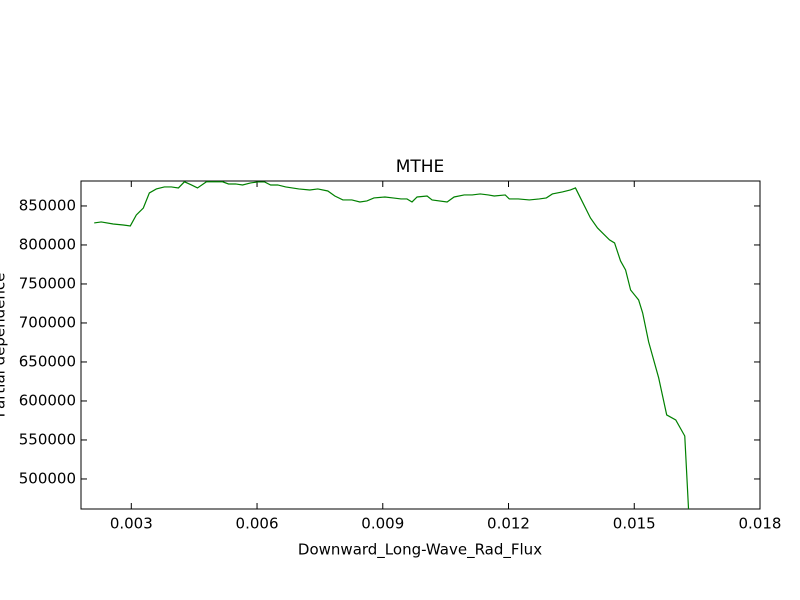 This screenshot has height=600, width=800. What do you see at coordinates (4, 345) in the screenshot?
I see `y-axis-label: Partial dependence` at bounding box center [4, 345].